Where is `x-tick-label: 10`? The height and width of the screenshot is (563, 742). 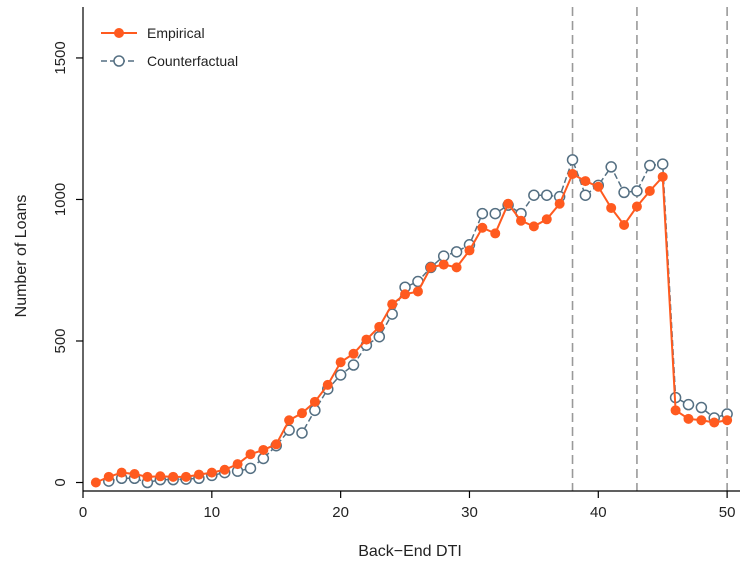 x-tick-label: 10 is located at coordinates (211, 512).